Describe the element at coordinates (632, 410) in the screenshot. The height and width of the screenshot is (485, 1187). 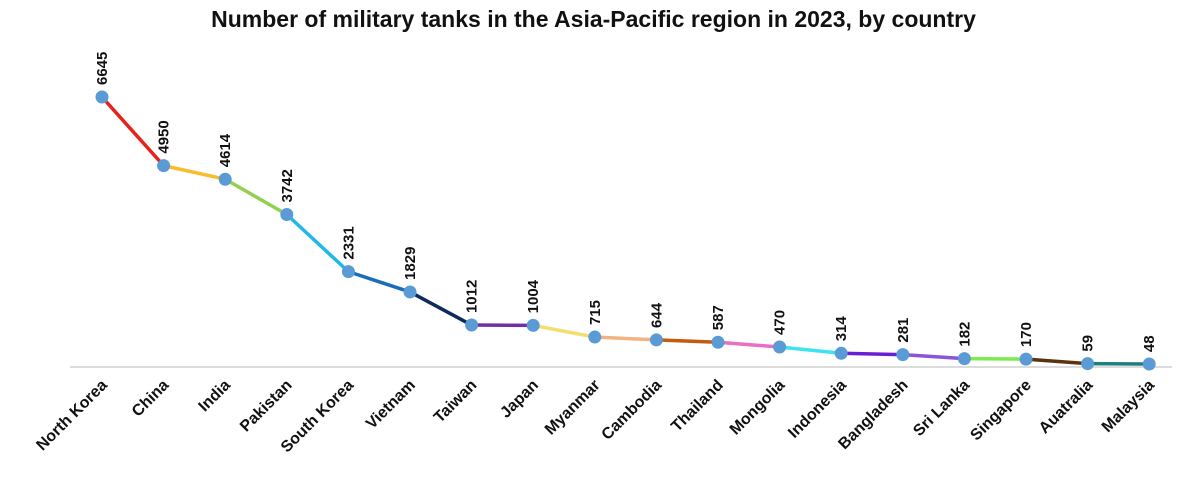
I see `category-label: Cambodia` at that location.